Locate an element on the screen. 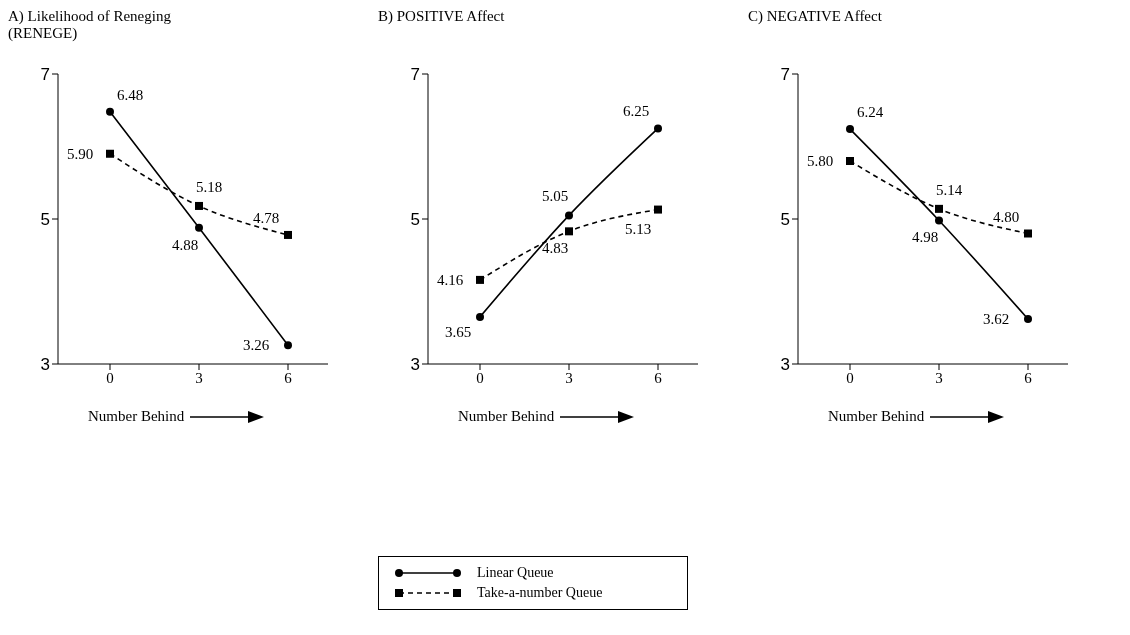  chart-title: C) NEGATIVE Affect is located at coordinates (815, 17).